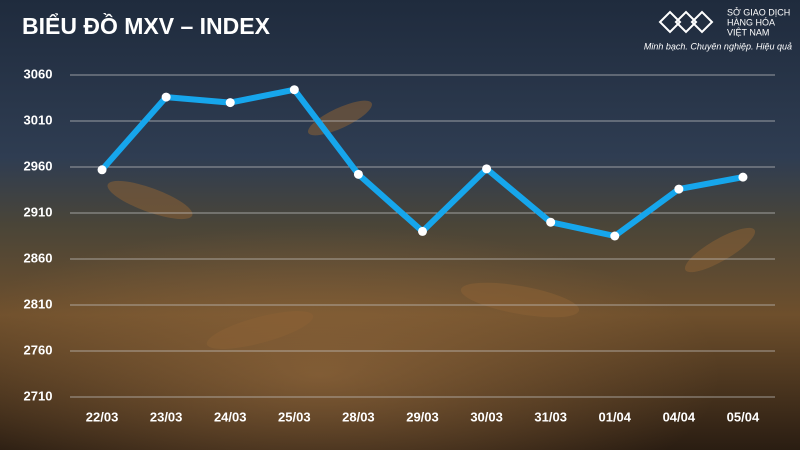 The width and height of the screenshot is (800, 450). Describe the element at coordinates (38, 165) in the screenshot. I see `y-tick-label: 2960` at that location.